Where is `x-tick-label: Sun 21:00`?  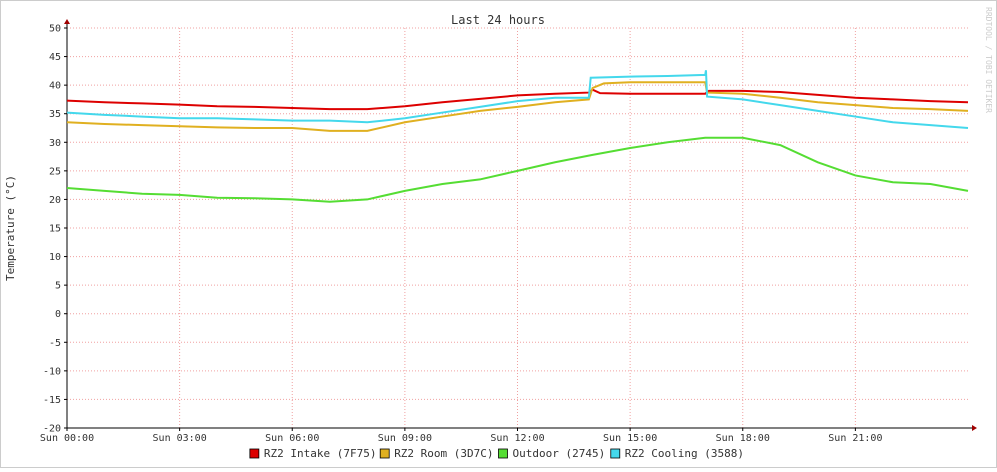 x-tick-label: Sun 21:00 is located at coordinates (855, 438).